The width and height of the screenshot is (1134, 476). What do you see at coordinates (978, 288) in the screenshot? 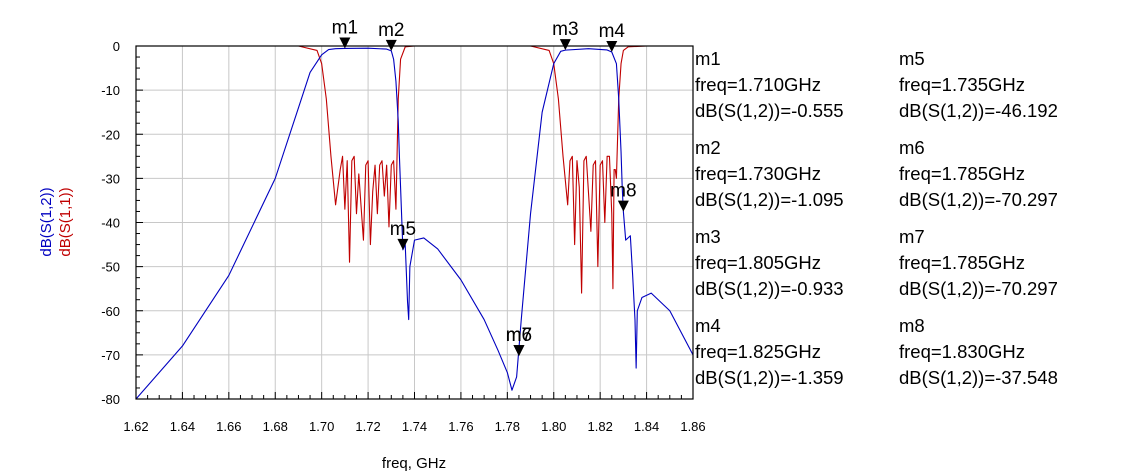
I see `readout-m7-value: dB(S(1,2))=-70.297` at bounding box center [978, 288].